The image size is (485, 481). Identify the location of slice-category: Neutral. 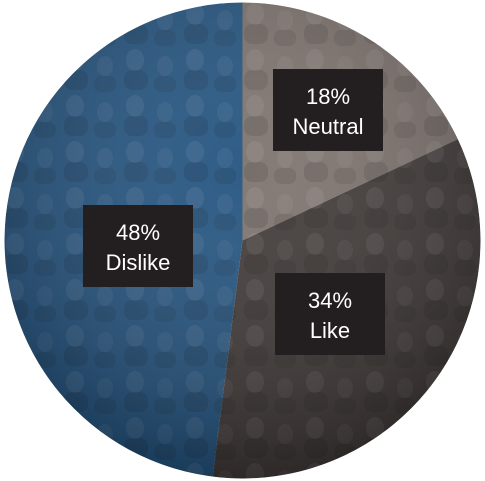
(328, 126).